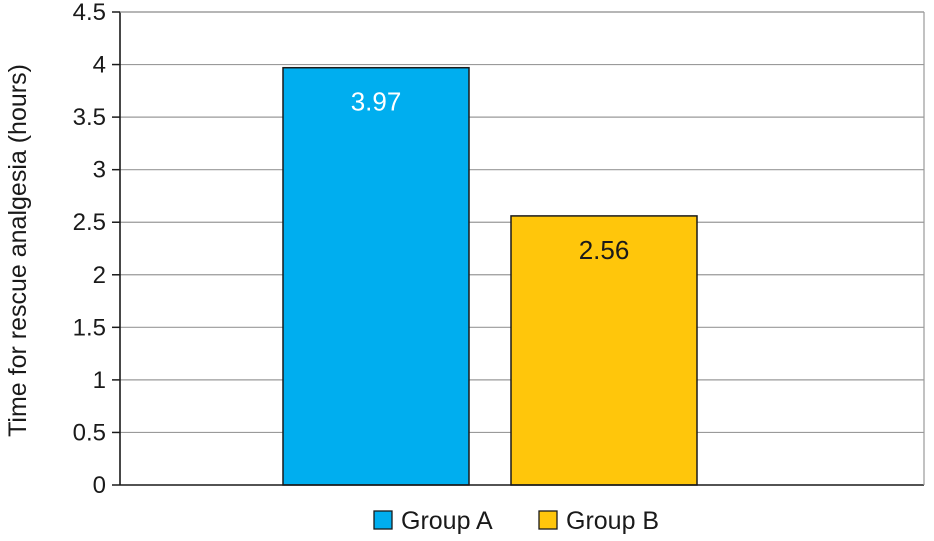 The width and height of the screenshot is (934, 541). I want to click on y-tick-labels: 0 0.5 1 1.5 2 2.5 3 3.5 4 4.5, so click(89, 249).